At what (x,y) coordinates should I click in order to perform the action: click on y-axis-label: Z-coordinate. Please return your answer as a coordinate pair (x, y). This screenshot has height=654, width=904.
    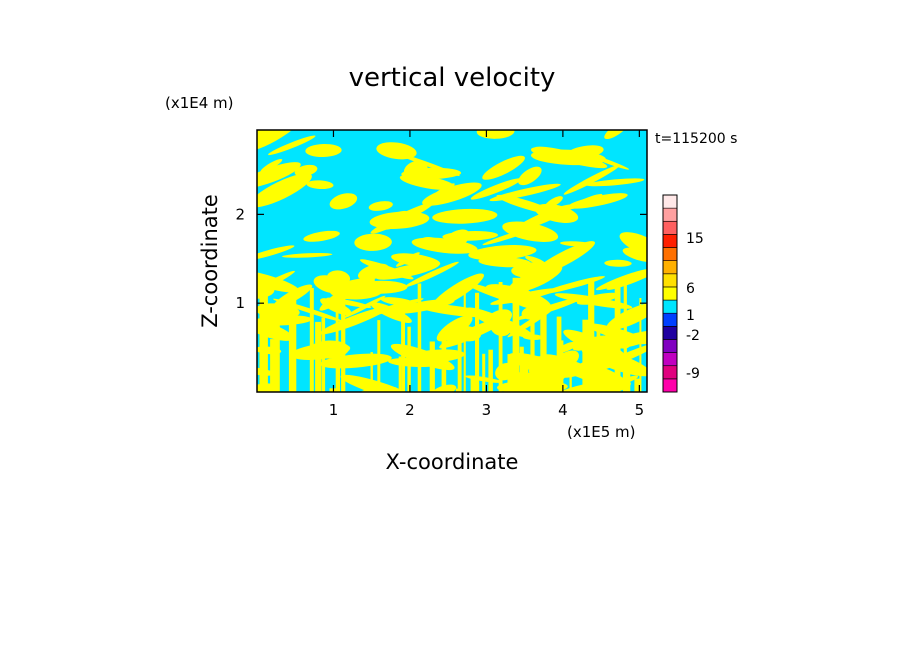
    Looking at the image, I should click on (210, 261).